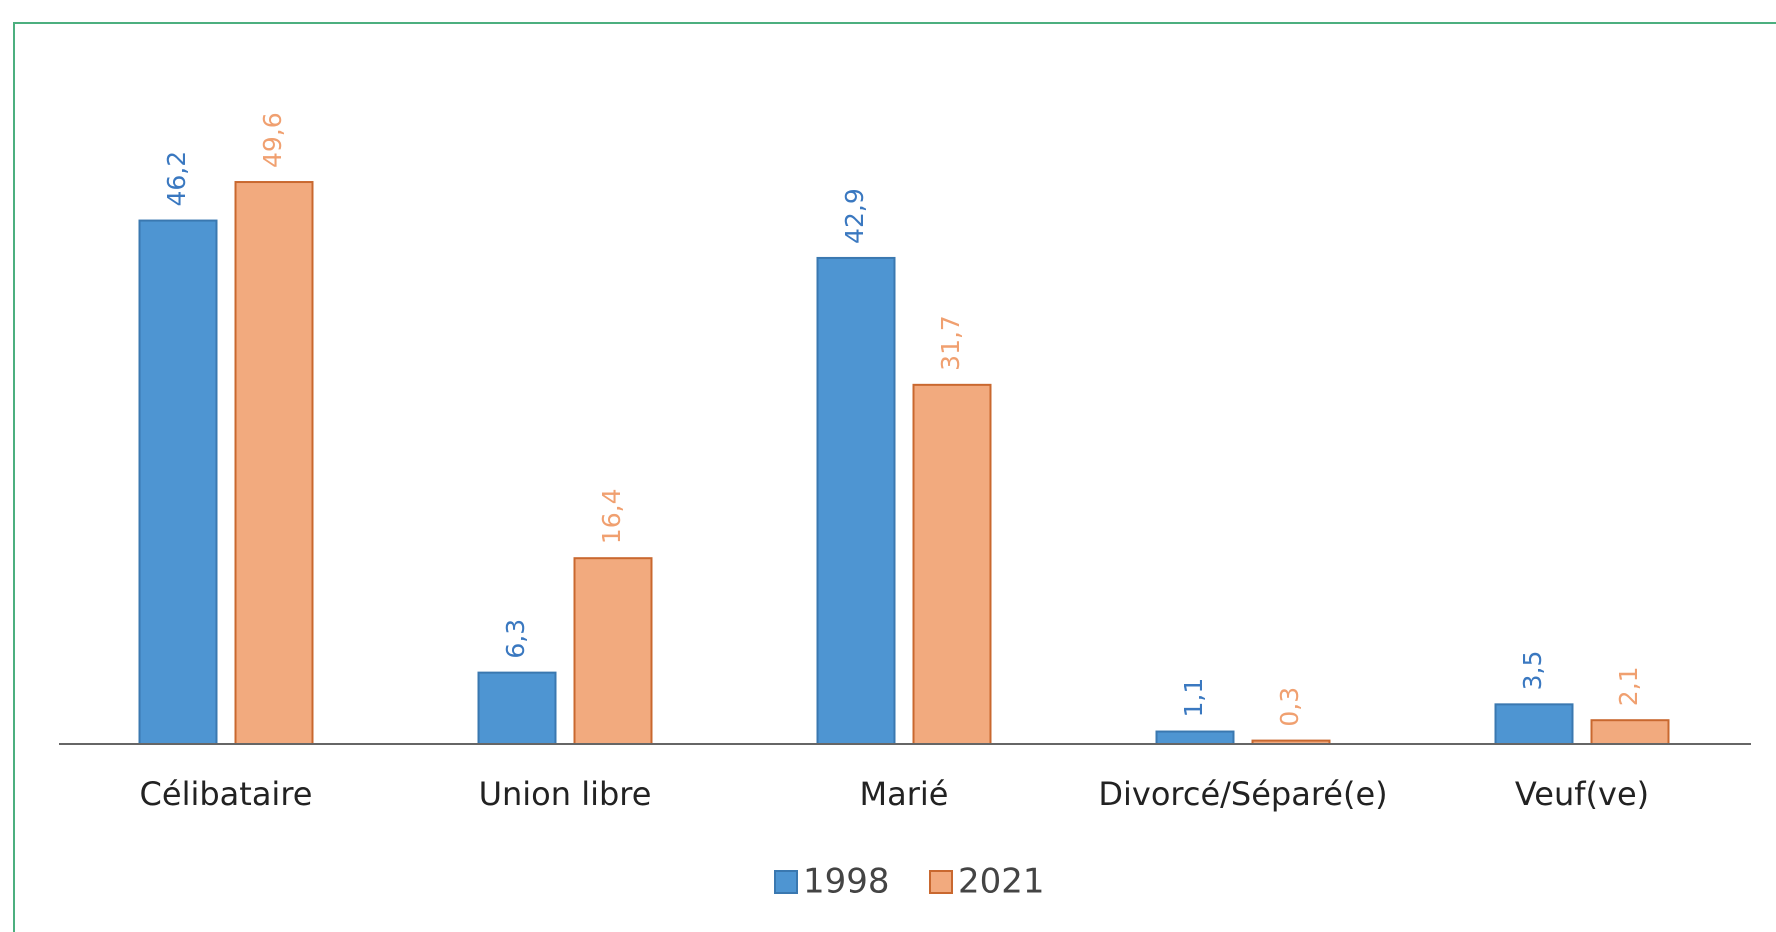  I want to click on value-label: 16,4, so click(611, 517).